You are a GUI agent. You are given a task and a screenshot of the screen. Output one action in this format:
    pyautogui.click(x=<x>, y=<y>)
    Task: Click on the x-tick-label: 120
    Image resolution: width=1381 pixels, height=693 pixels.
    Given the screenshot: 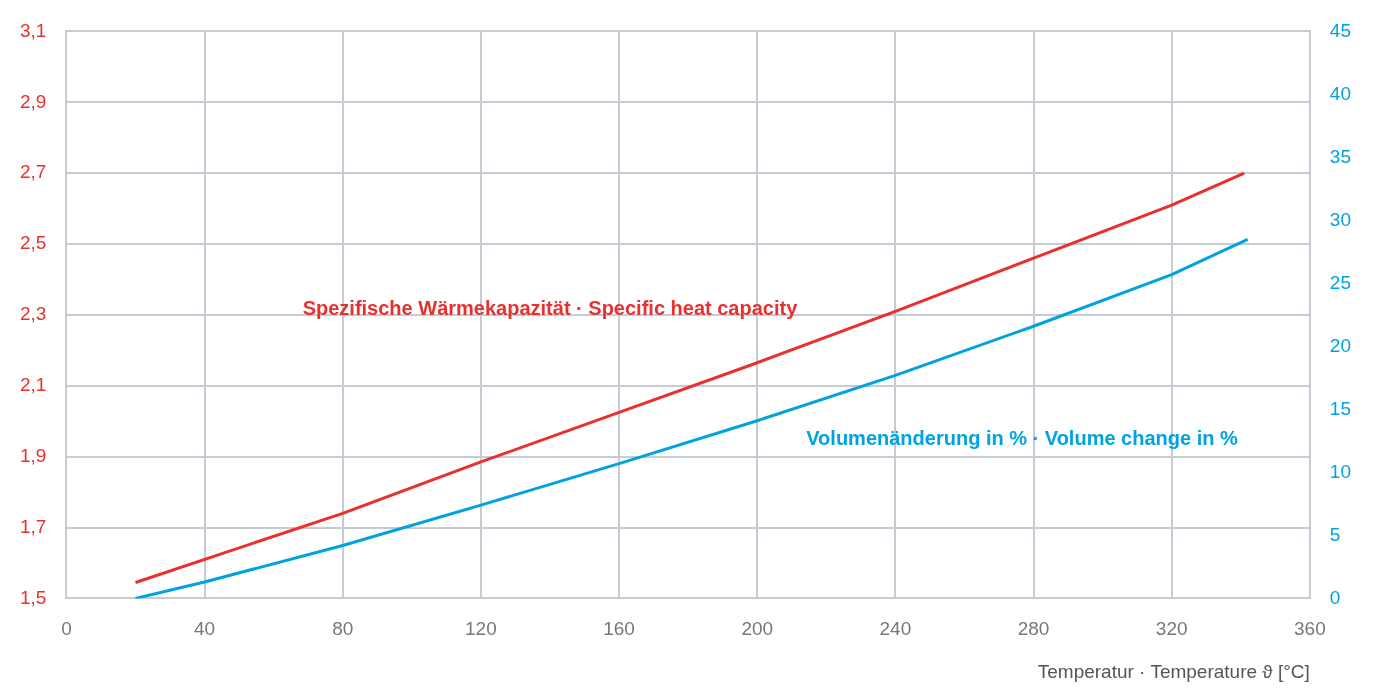 What is the action you would take?
    pyautogui.click(x=481, y=629)
    